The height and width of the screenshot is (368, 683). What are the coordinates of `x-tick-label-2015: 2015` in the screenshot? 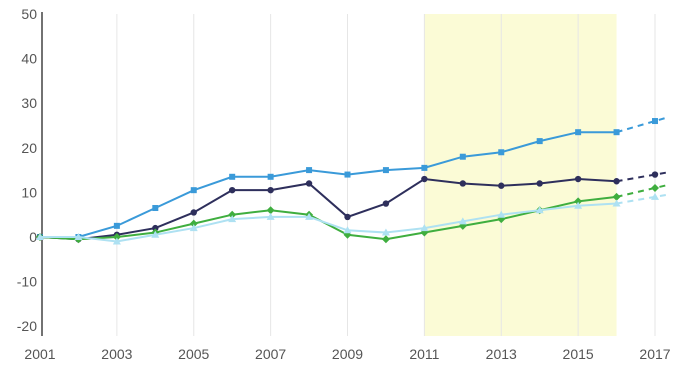 It's located at (578, 354).